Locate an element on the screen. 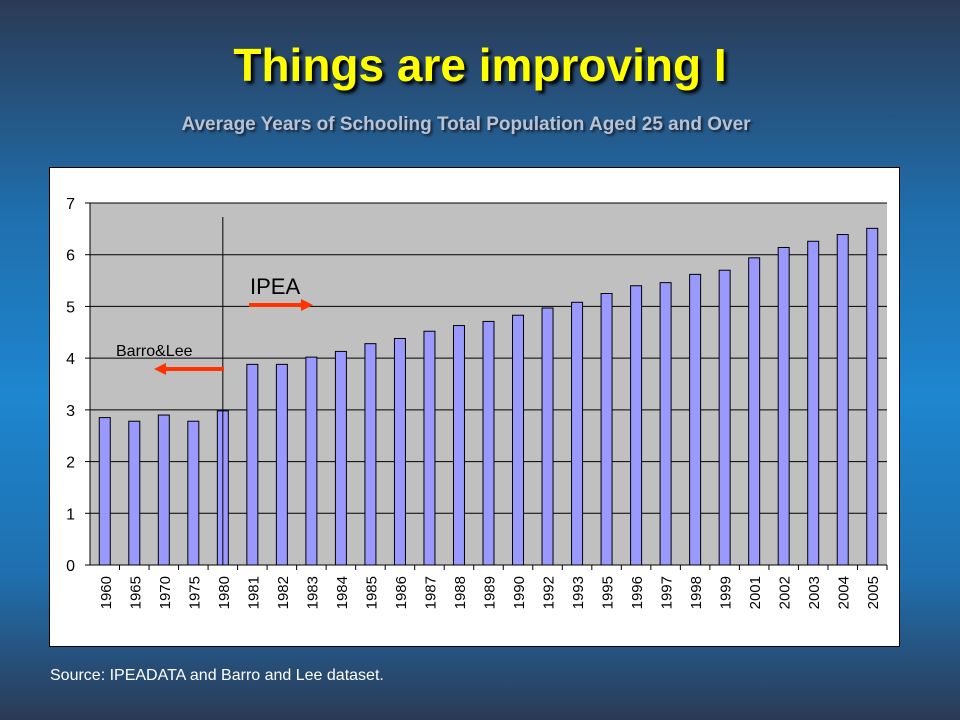 The width and height of the screenshot is (960, 720). x-tick-label: 1975 is located at coordinates (194, 592).